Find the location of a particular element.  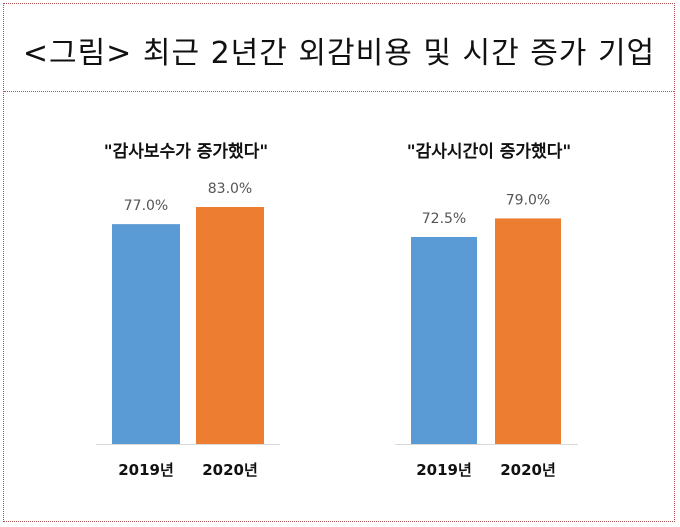

chart-title: "감사보수가 증가했다" is located at coordinates (186, 151).